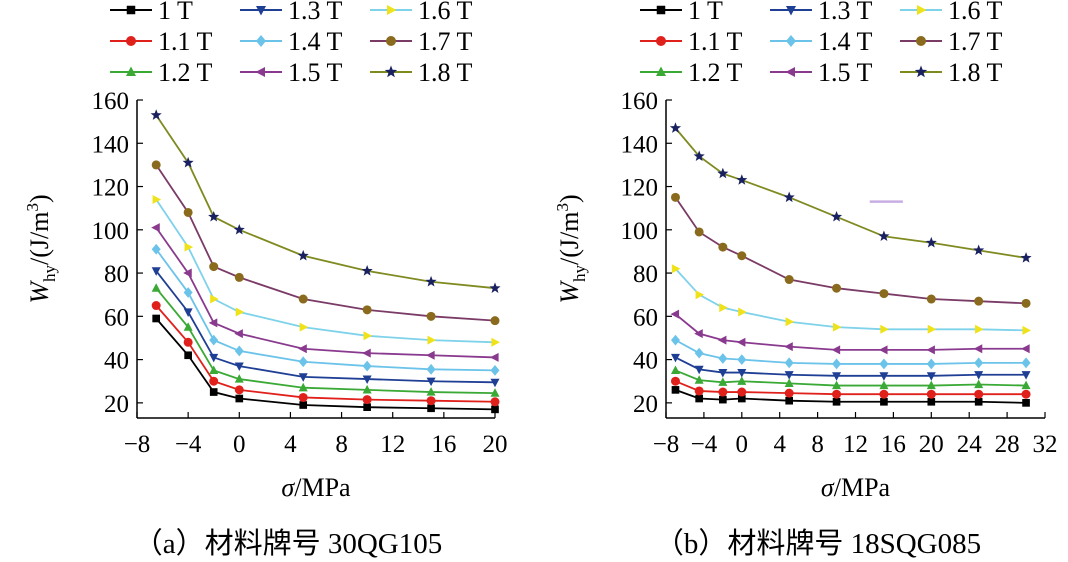 This screenshot has height=562, width=1068. What do you see at coordinates (161, 72) in the screenshot?
I see `legend-item: 1.2 T` at bounding box center [161, 72].